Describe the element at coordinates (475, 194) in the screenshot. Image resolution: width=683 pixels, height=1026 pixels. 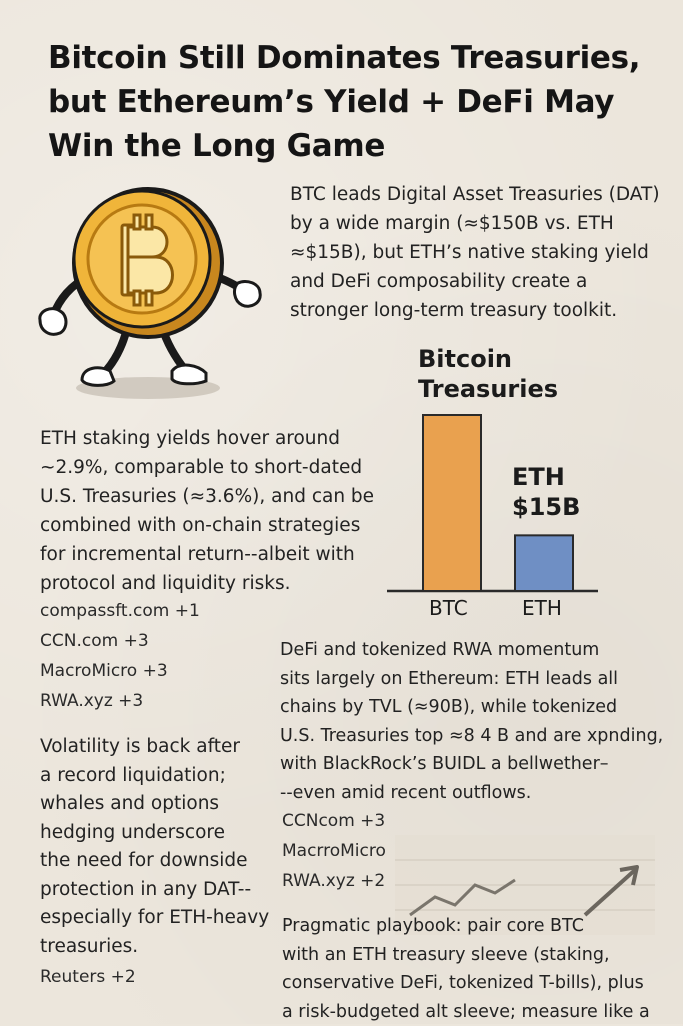
I see `intro-line: BTC leads Digital Asset Treasuries (DAT)` at that location.